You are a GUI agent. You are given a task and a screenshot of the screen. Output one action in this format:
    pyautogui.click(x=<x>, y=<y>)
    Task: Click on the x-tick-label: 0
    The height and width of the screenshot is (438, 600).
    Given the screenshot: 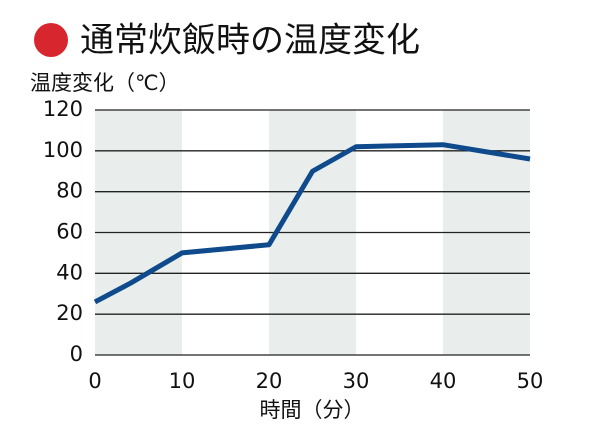 What is the action you would take?
    pyautogui.click(x=94, y=381)
    